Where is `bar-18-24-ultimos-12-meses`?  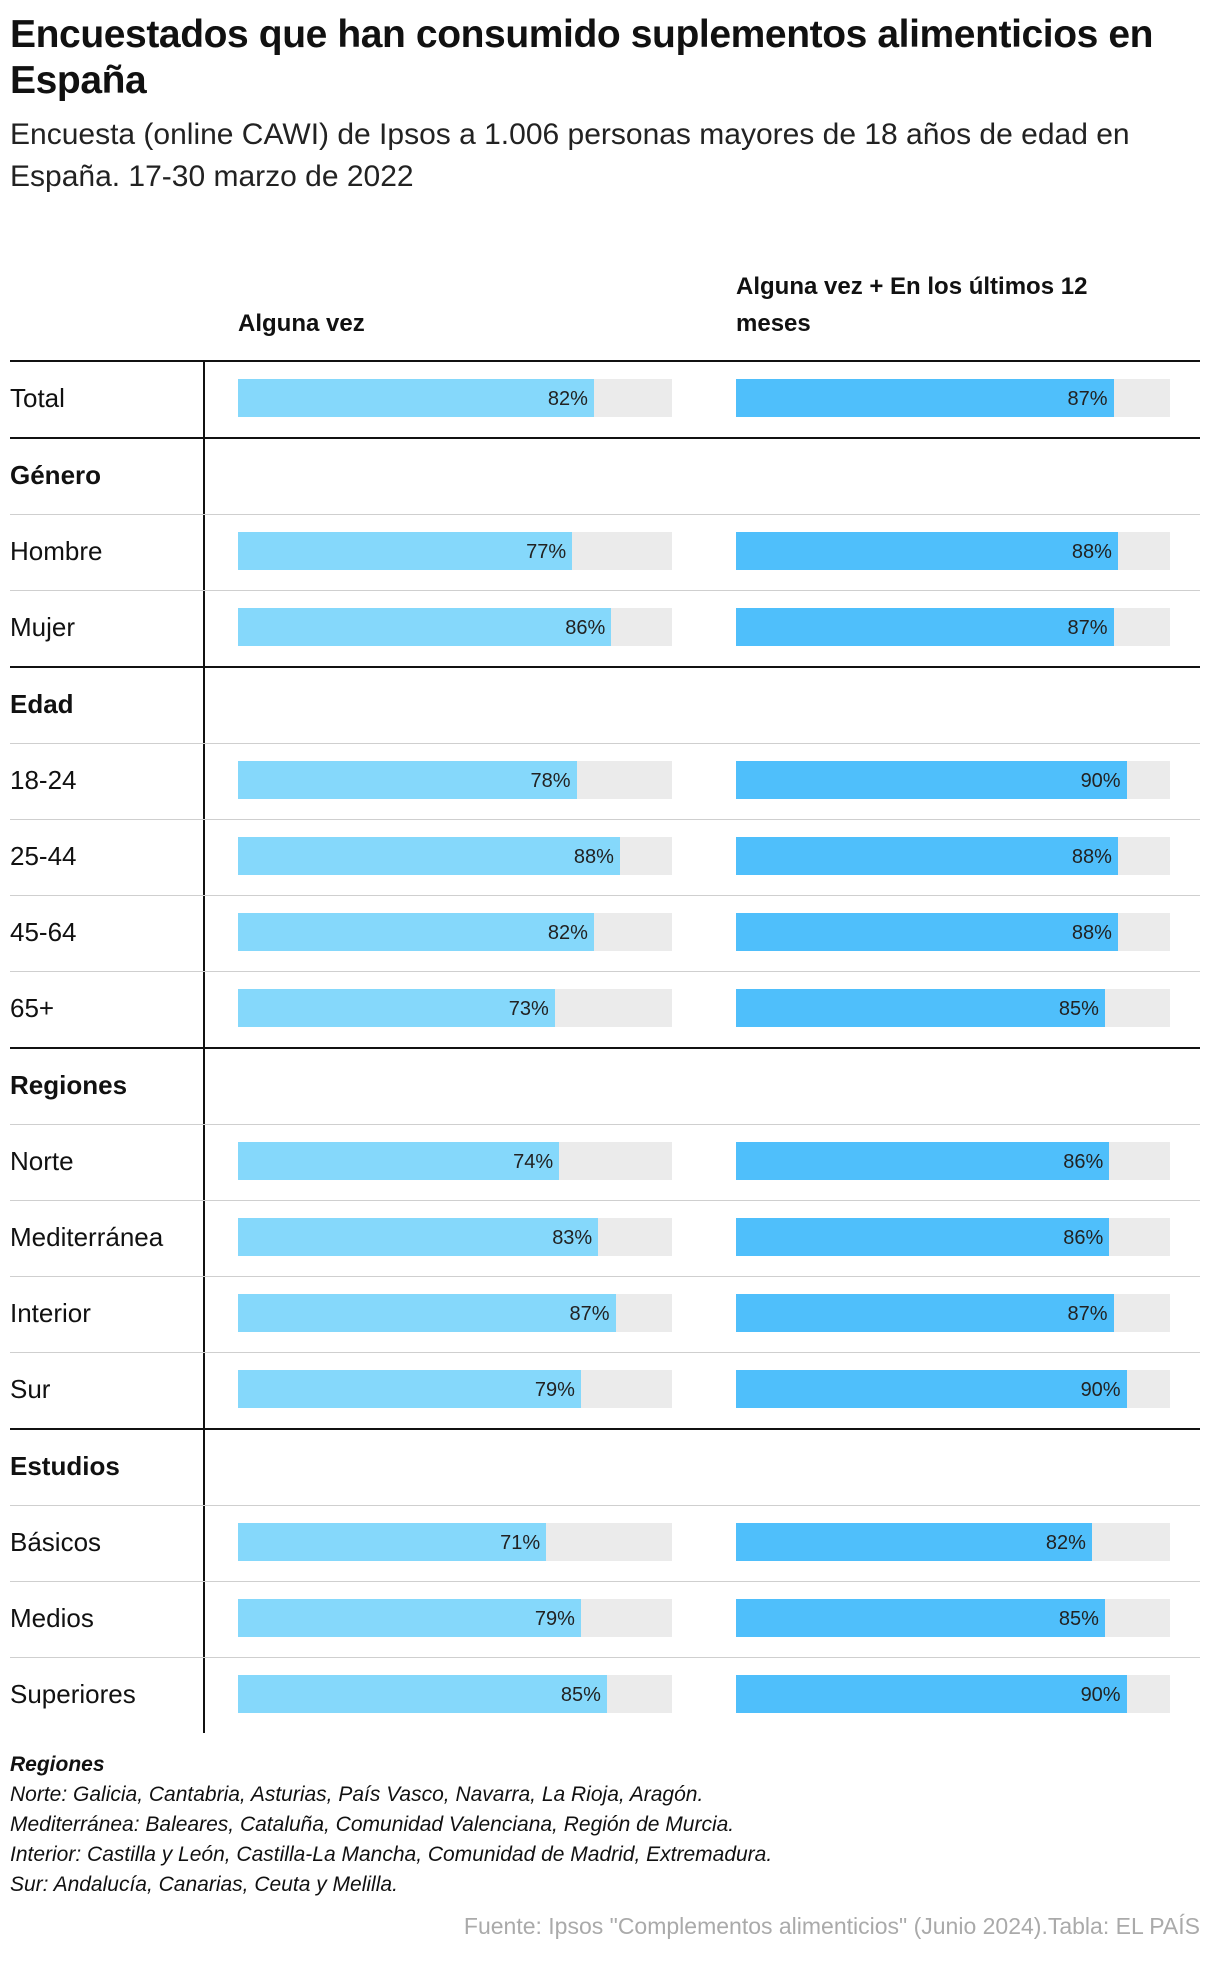
bar-18-24-ultimos-12-meses is located at coordinates (931, 780).